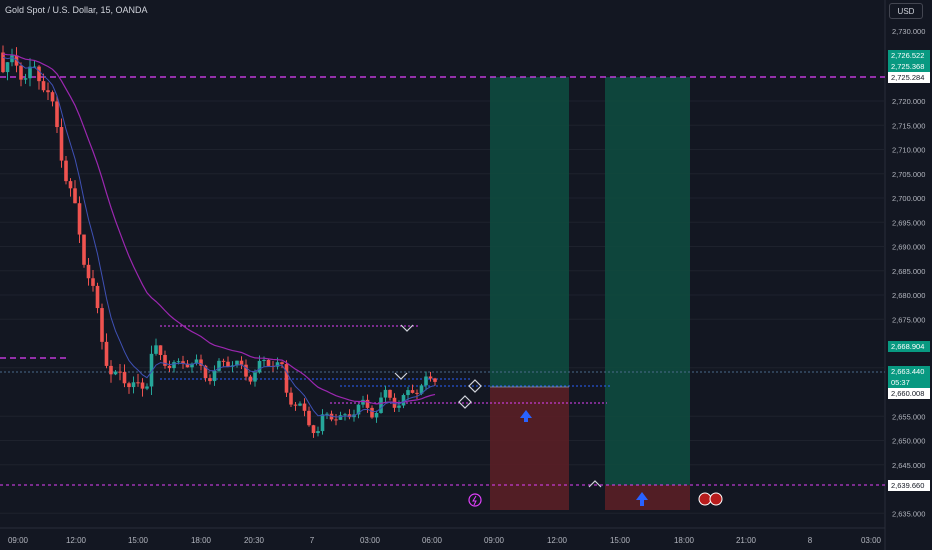 This screenshot has width=932, height=550. Describe the element at coordinates (908, 150) in the screenshot. I see `price-tick: 2,710.000` at that location.